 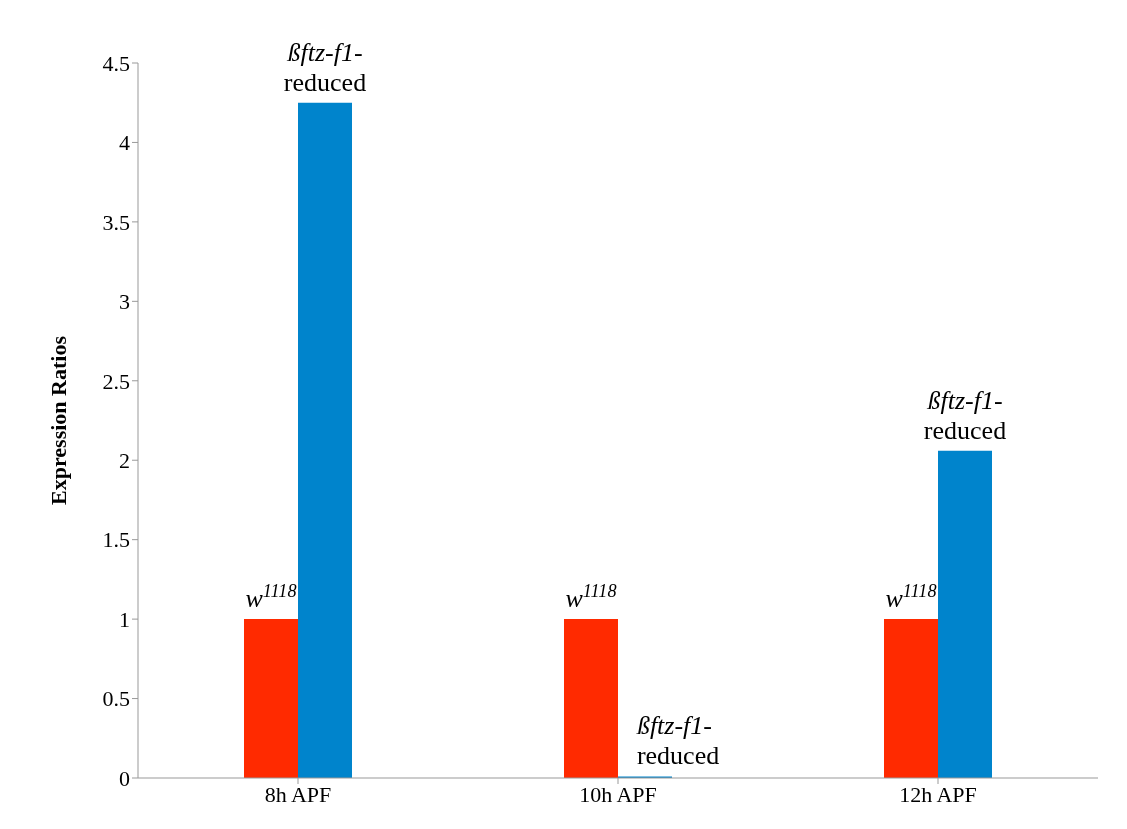 What do you see at coordinates (298, 794) in the screenshot?
I see `x-tick-label: 8h APF` at bounding box center [298, 794].